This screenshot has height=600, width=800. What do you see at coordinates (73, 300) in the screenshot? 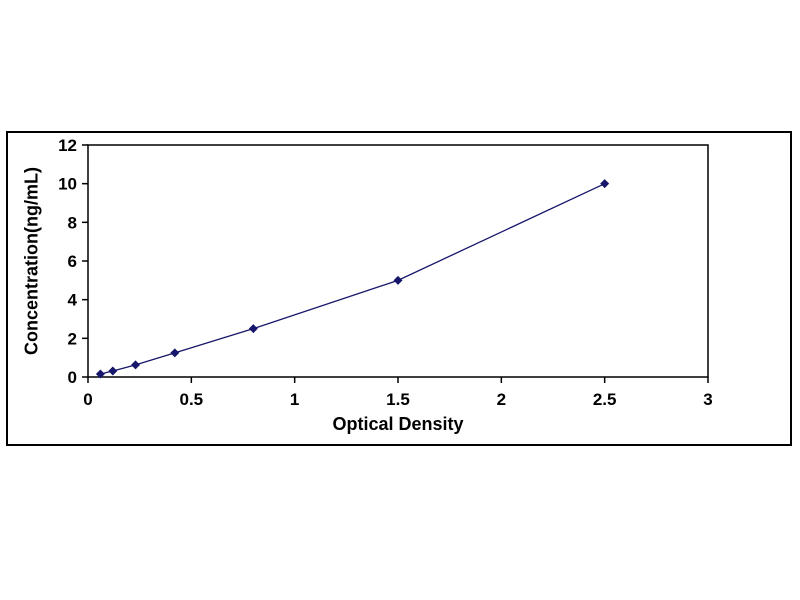
I see `y-tick-label: 4` at bounding box center [73, 300].